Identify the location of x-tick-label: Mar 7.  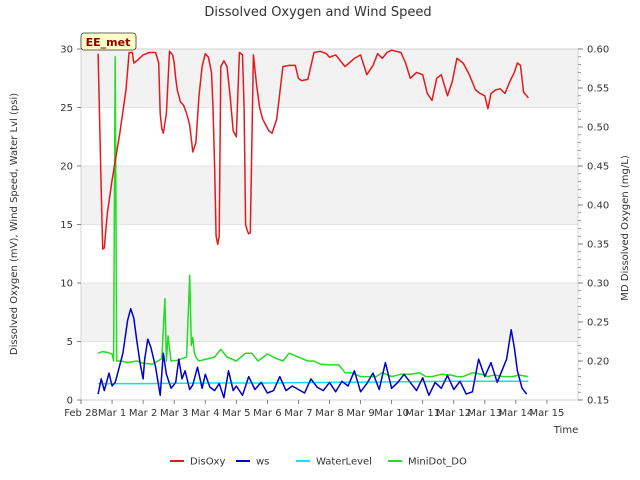
(298, 413).